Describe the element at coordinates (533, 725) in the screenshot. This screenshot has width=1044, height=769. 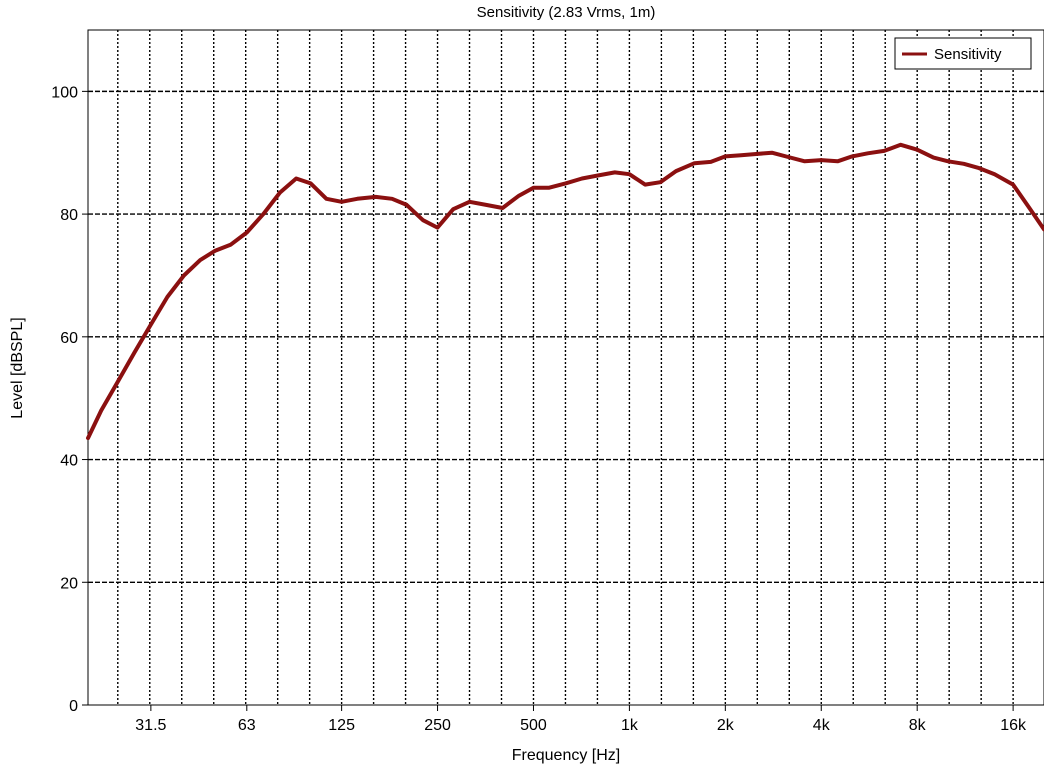
I see `x-tick-label: 500` at that location.